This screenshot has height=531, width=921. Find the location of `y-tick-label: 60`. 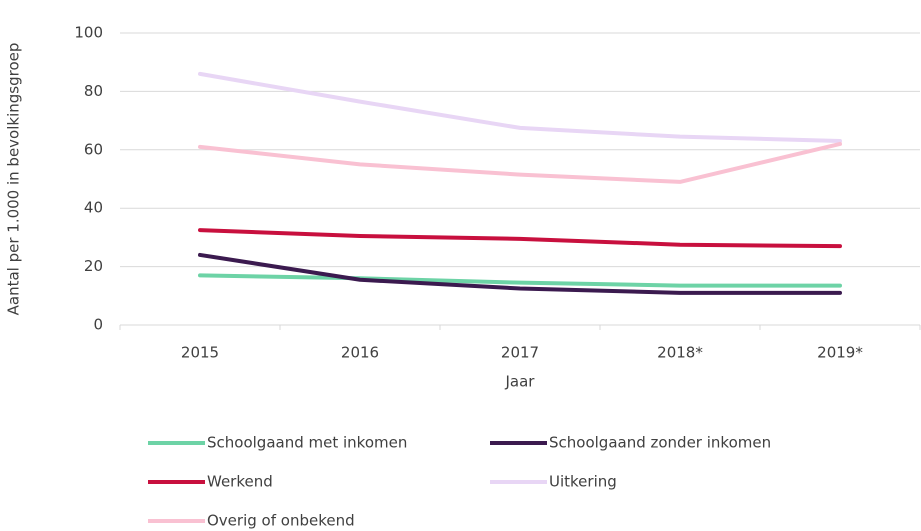

y-tick-label: 60 is located at coordinates (93, 149).